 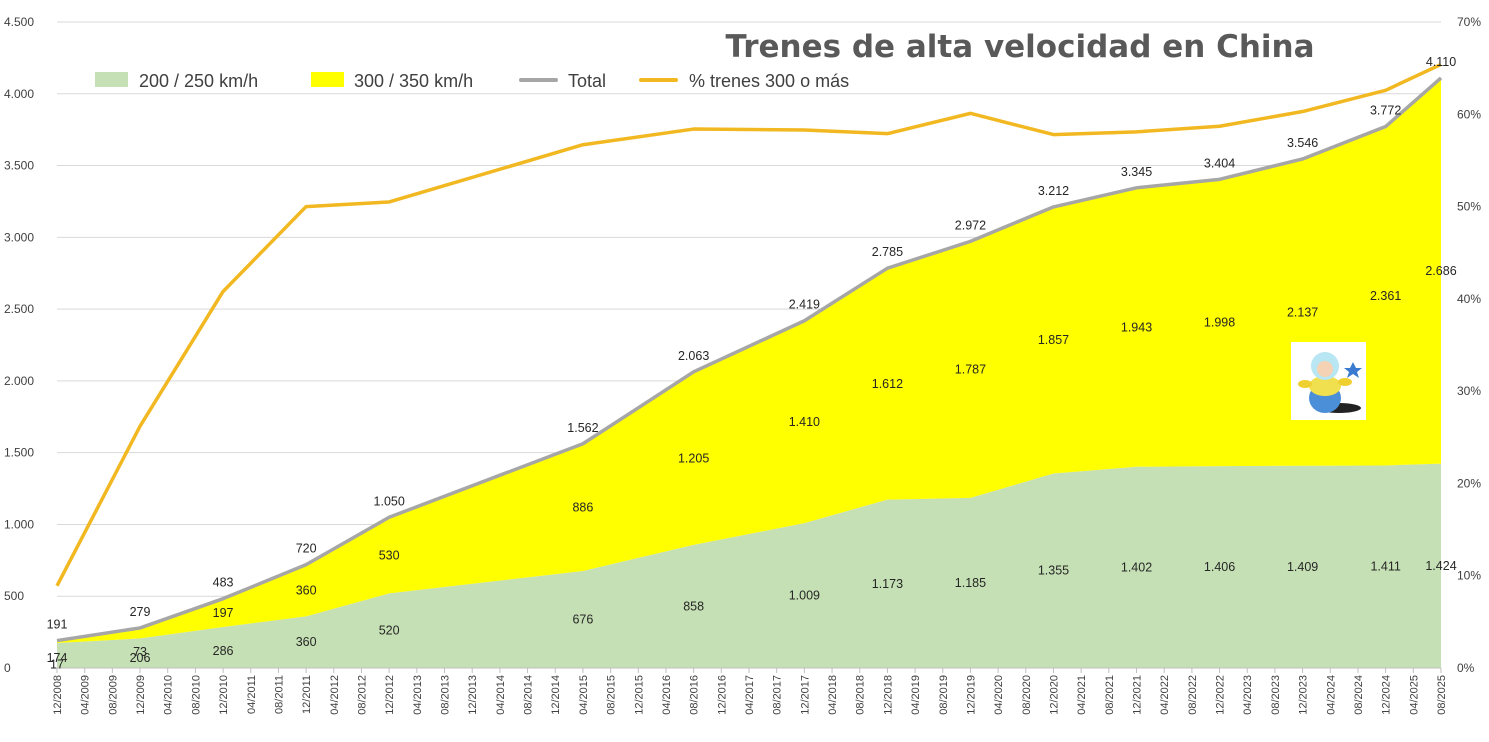 What do you see at coordinates (639, 695) in the screenshot?
I see `x-tick-label: 12/2015` at bounding box center [639, 695].